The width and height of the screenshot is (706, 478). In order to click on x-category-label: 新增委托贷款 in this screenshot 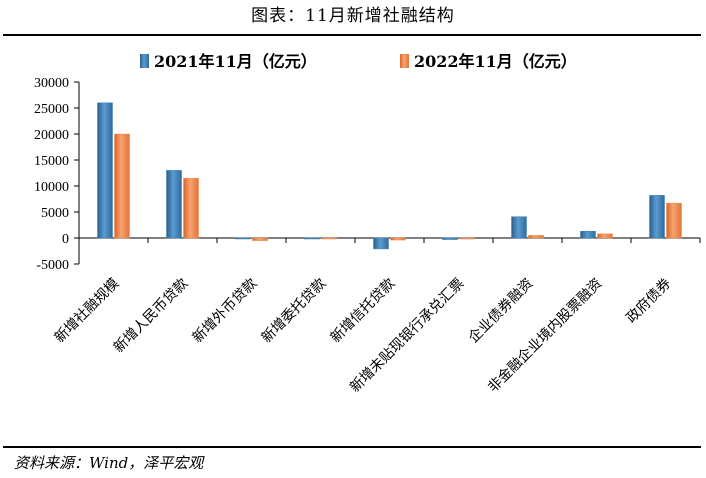, I will do `click(294, 311)`.